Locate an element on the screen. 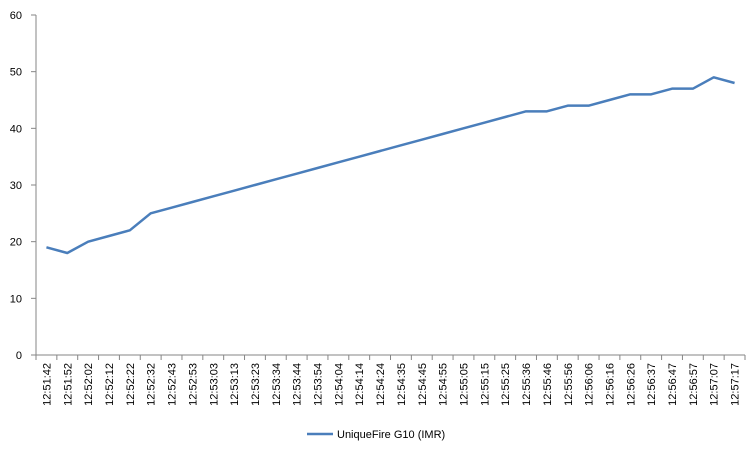 This screenshot has width=755, height=453. x-tick-label: 12:53:23 is located at coordinates (256, 384).